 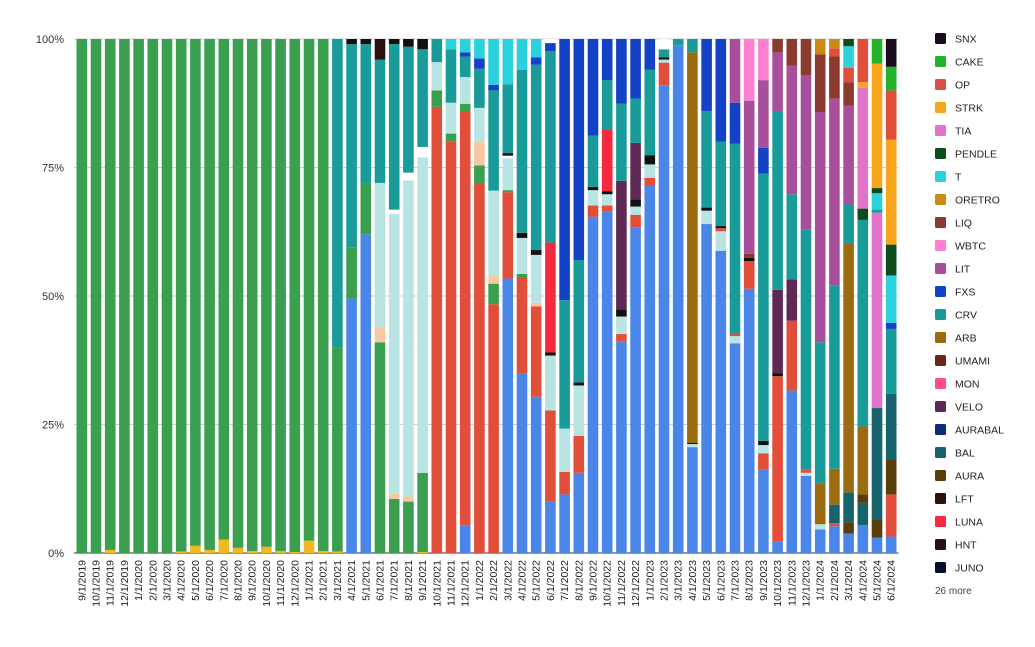 I want to click on legend-item: SNX, so click(x=956, y=39).